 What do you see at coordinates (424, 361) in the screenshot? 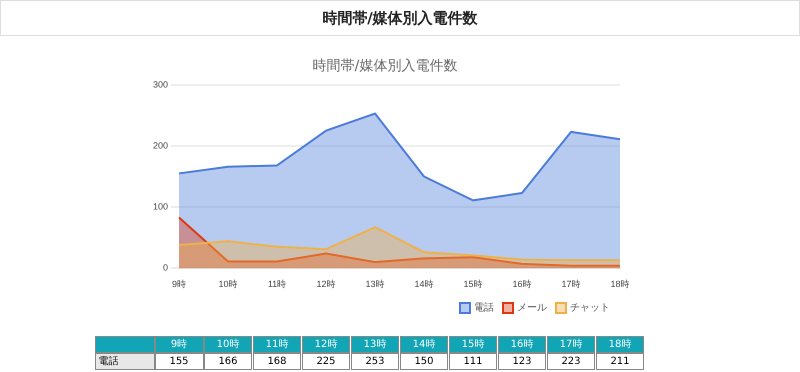
I see `data-label: 150` at bounding box center [424, 361].